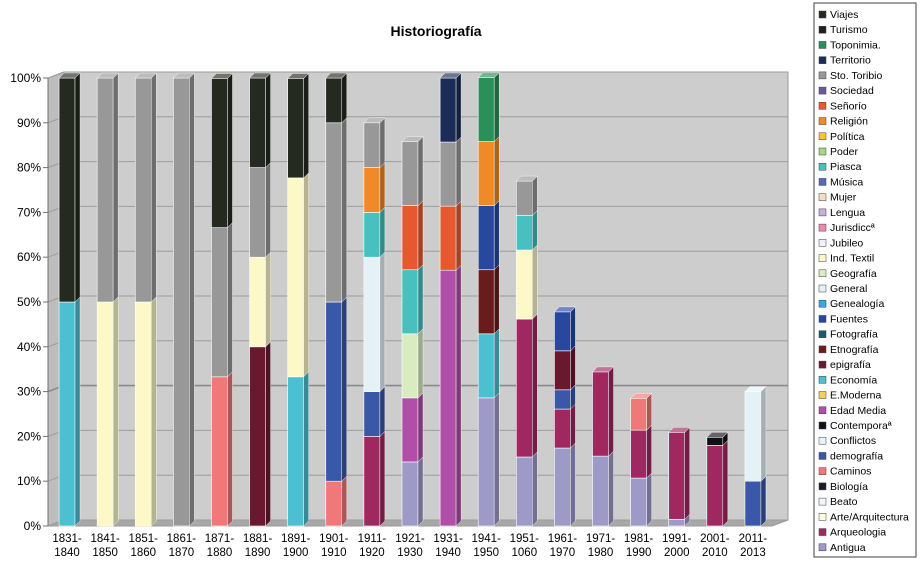  What do you see at coordinates (849, 122) in the screenshot?
I see `legend-label: Religión` at bounding box center [849, 122].